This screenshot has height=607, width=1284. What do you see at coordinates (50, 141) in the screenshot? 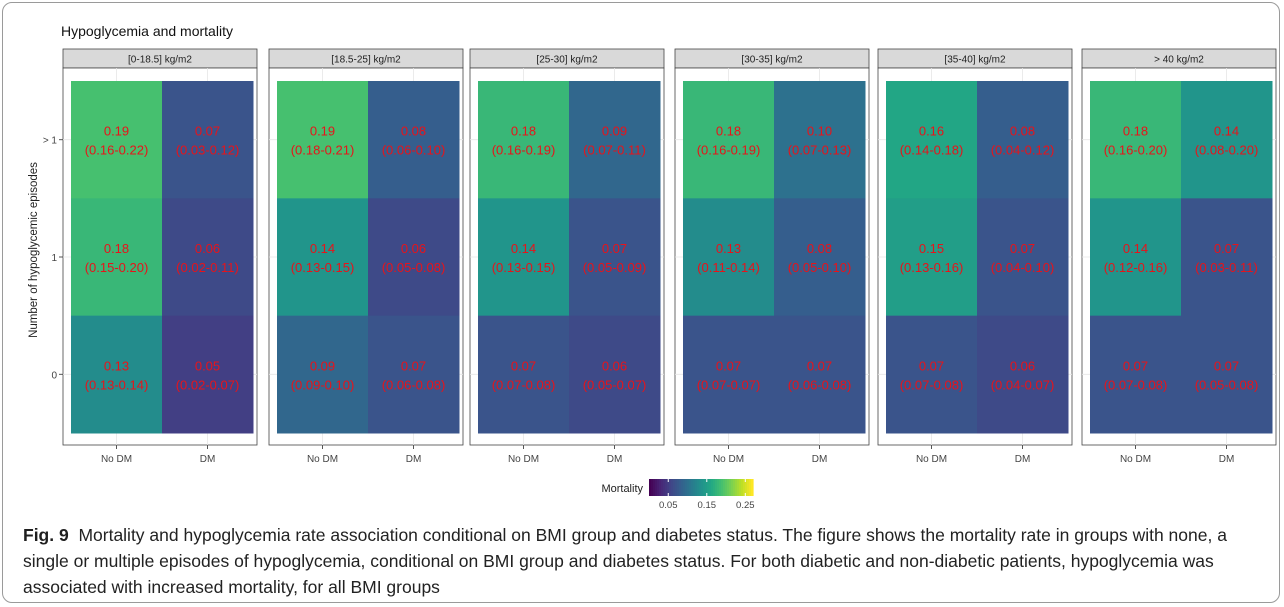
I see `y-tick-label: > 1` at bounding box center [50, 141].